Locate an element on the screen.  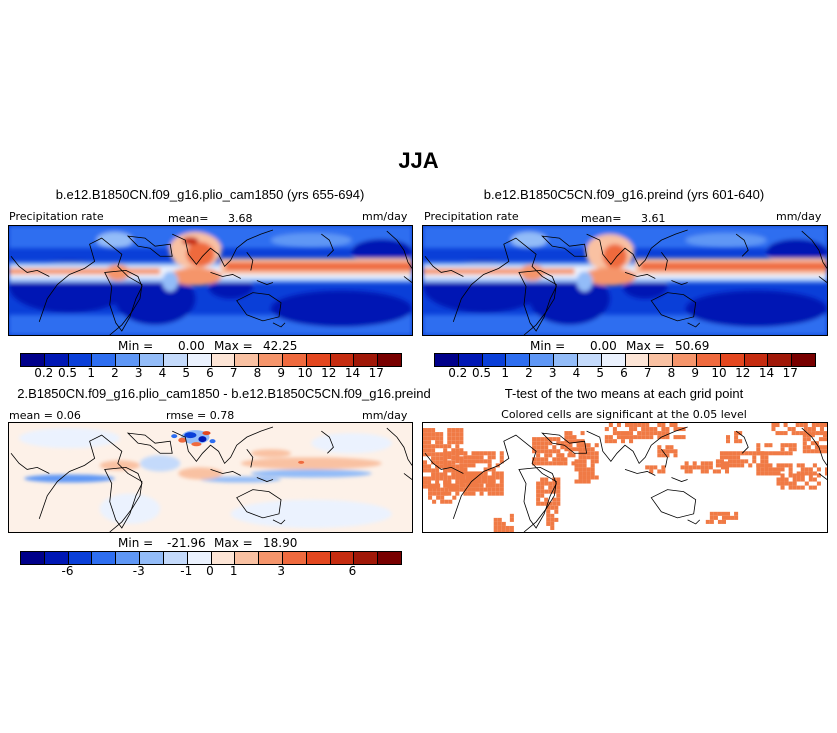
panel2-variable-label: Precipitation rate is located at coordinates (471, 216).